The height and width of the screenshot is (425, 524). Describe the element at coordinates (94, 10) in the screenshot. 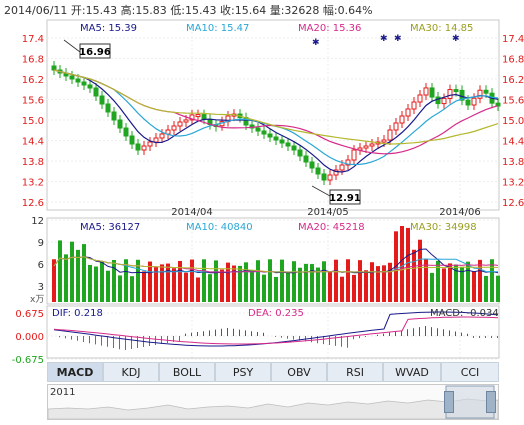

I see `quote-open: 开:15.43` at that location.